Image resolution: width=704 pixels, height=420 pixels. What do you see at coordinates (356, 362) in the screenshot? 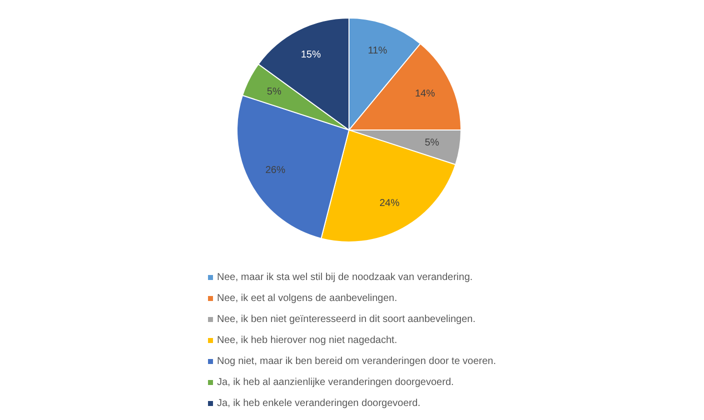
I see `legend-label: Nog niet, maar ik ben bereid om veranderingen door te voeren.` at bounding box center [356, 362].